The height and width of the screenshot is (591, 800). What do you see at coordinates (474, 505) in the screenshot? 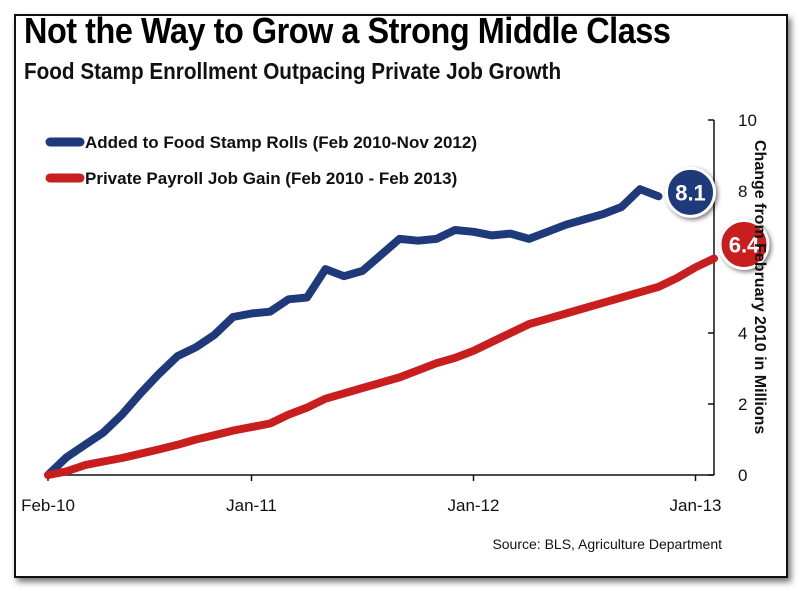
I see `x-tick-label: Jan-12` at bounding box center [474, 505].